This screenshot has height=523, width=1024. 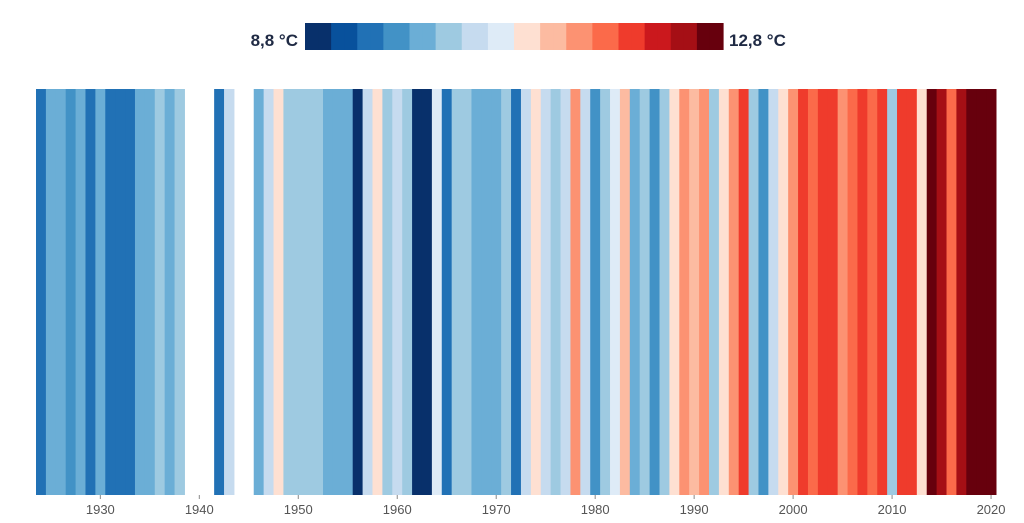 What do you see at coordinates (61, 292) in the screenshot?
I see `stripe-1926` at bounding box center [61, 292].